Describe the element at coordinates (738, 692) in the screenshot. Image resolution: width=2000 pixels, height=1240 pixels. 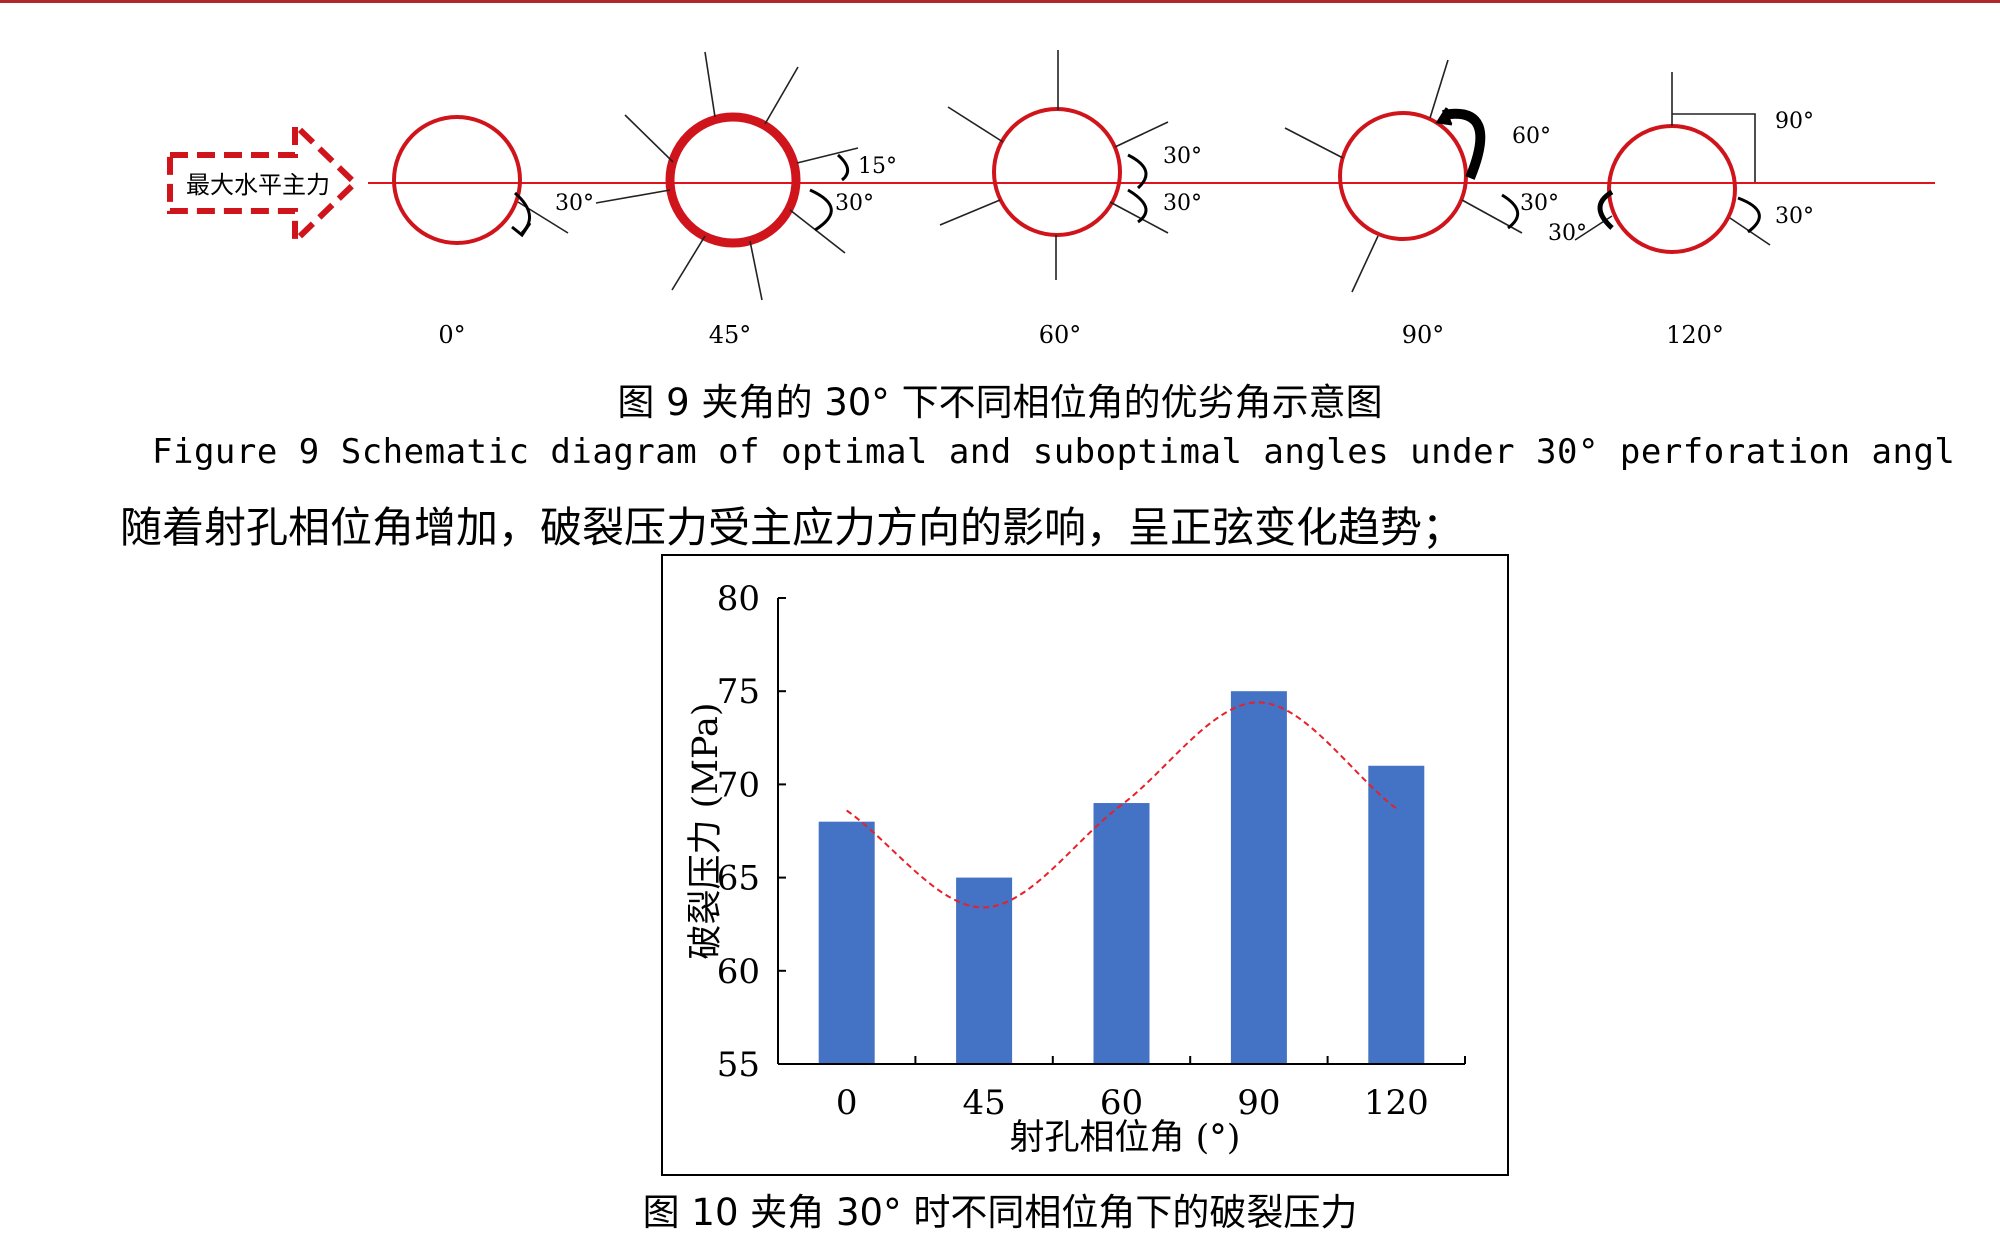
I see `y-tick-label-75: 75` at that location.